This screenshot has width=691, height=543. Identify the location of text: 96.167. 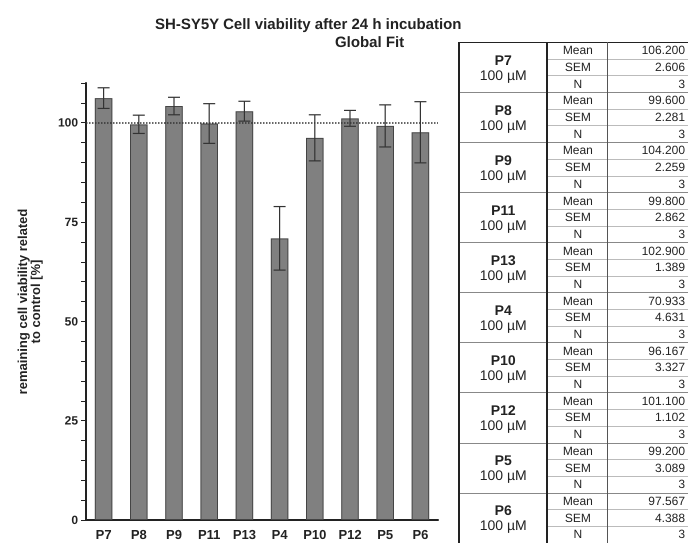
(648, 351).